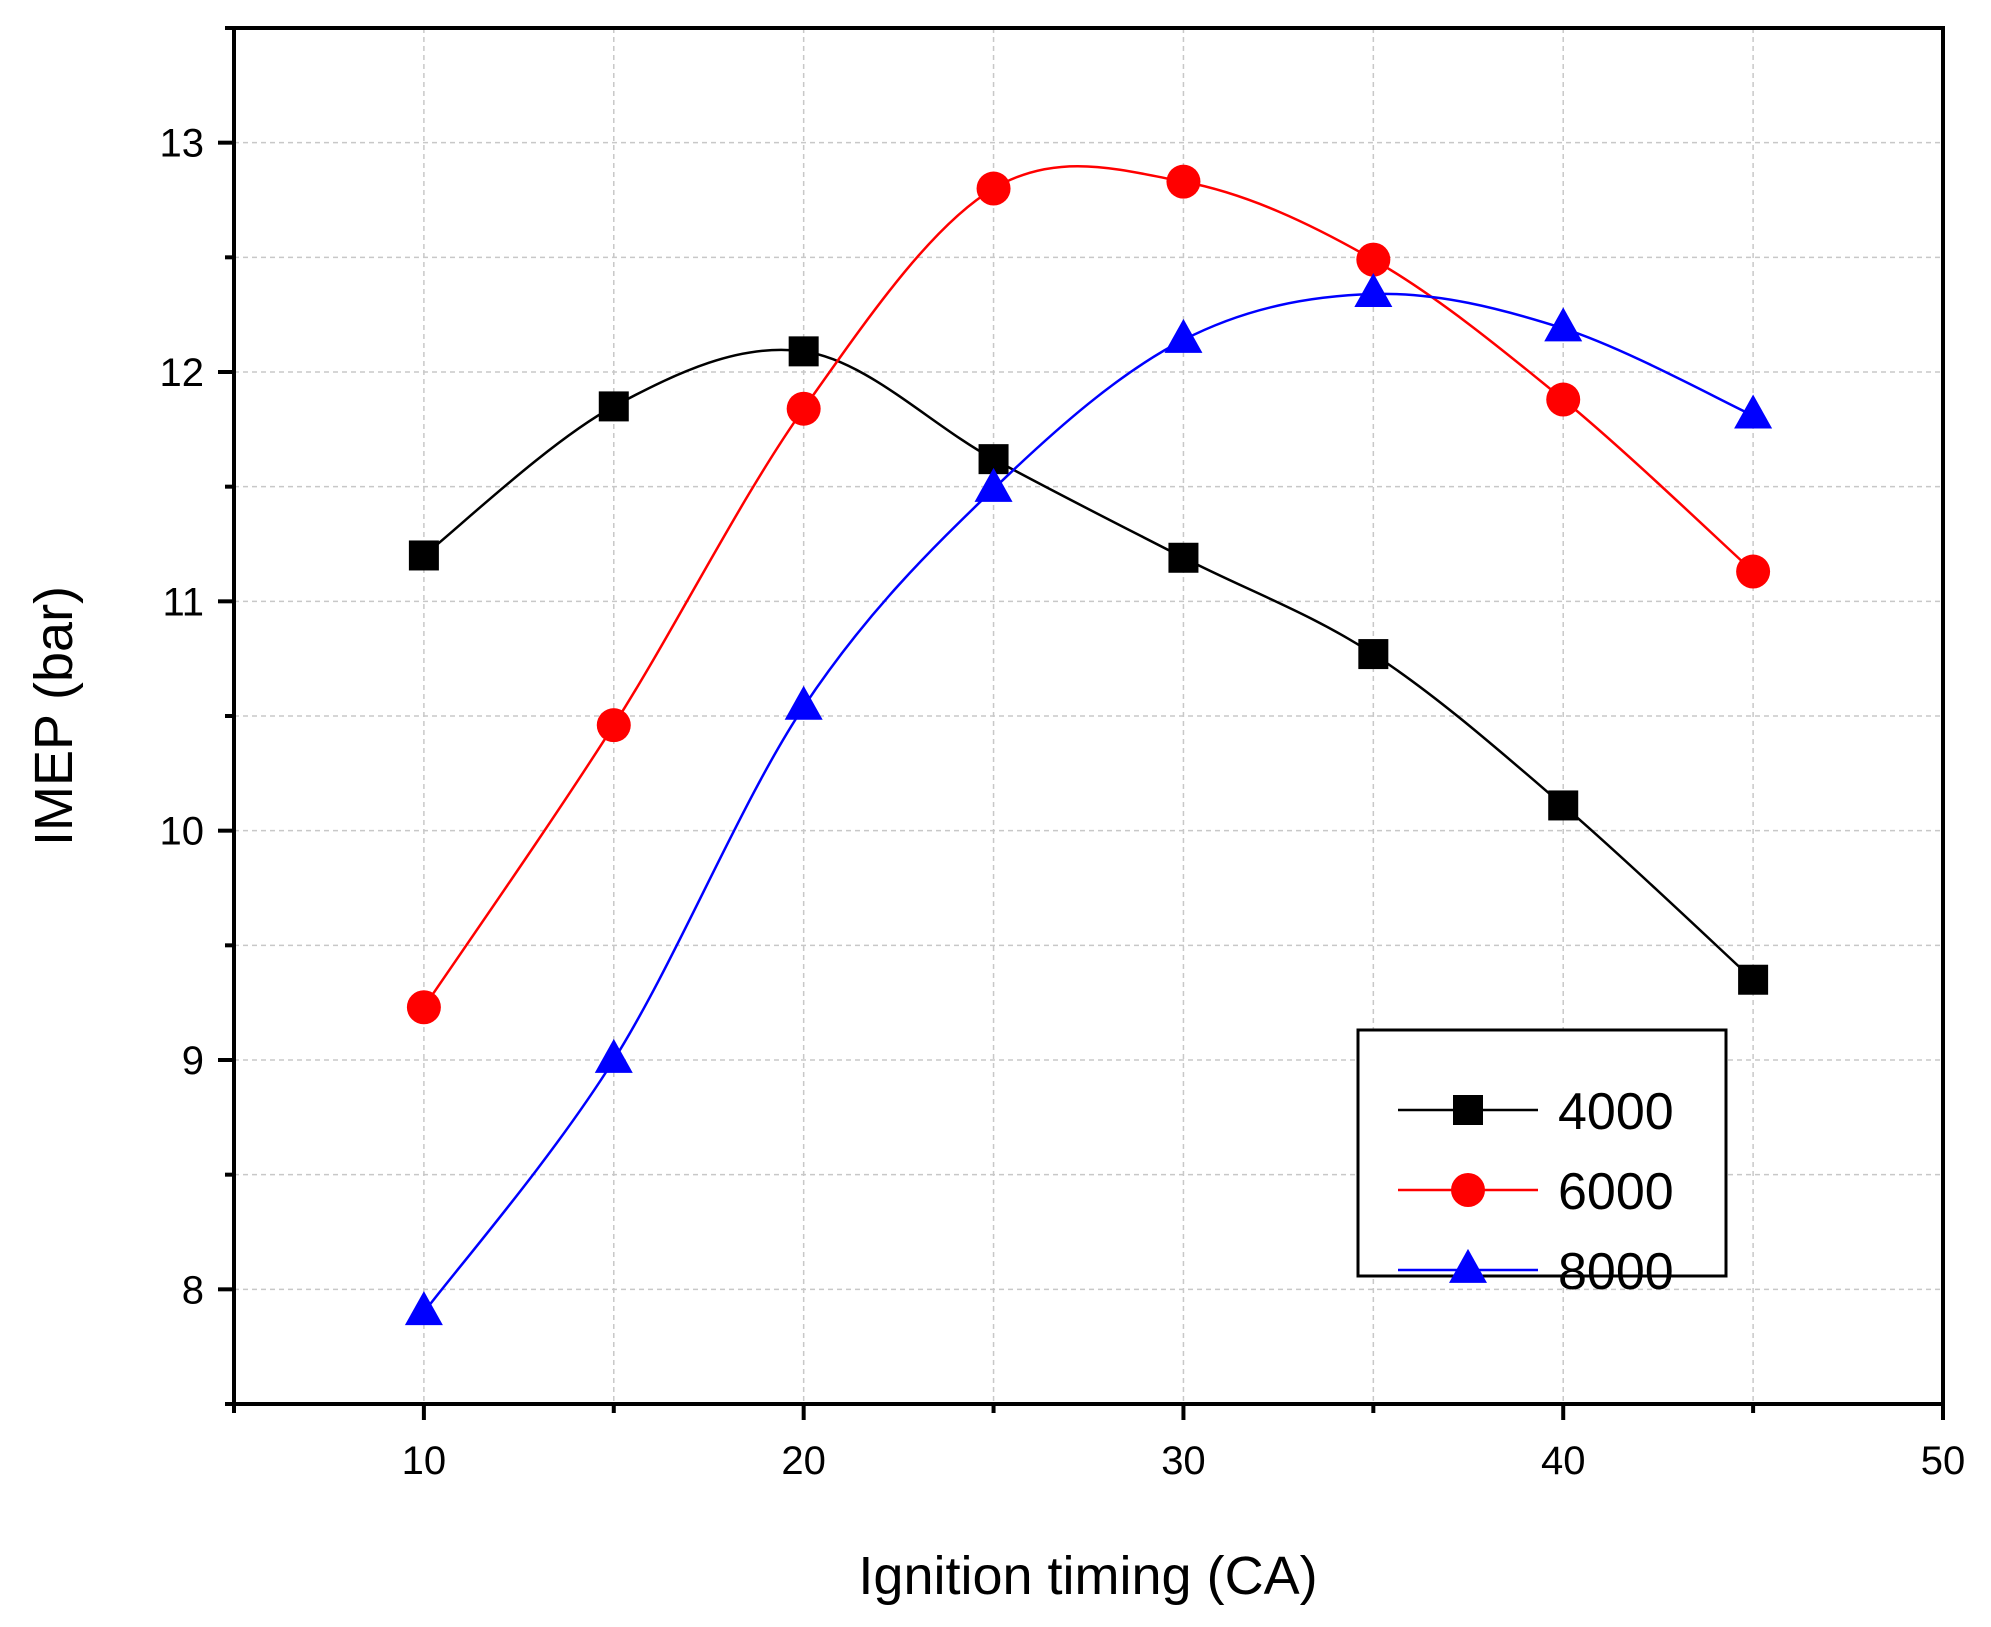  I want to click on y-tick-label-13: 13, so click(182, 144).